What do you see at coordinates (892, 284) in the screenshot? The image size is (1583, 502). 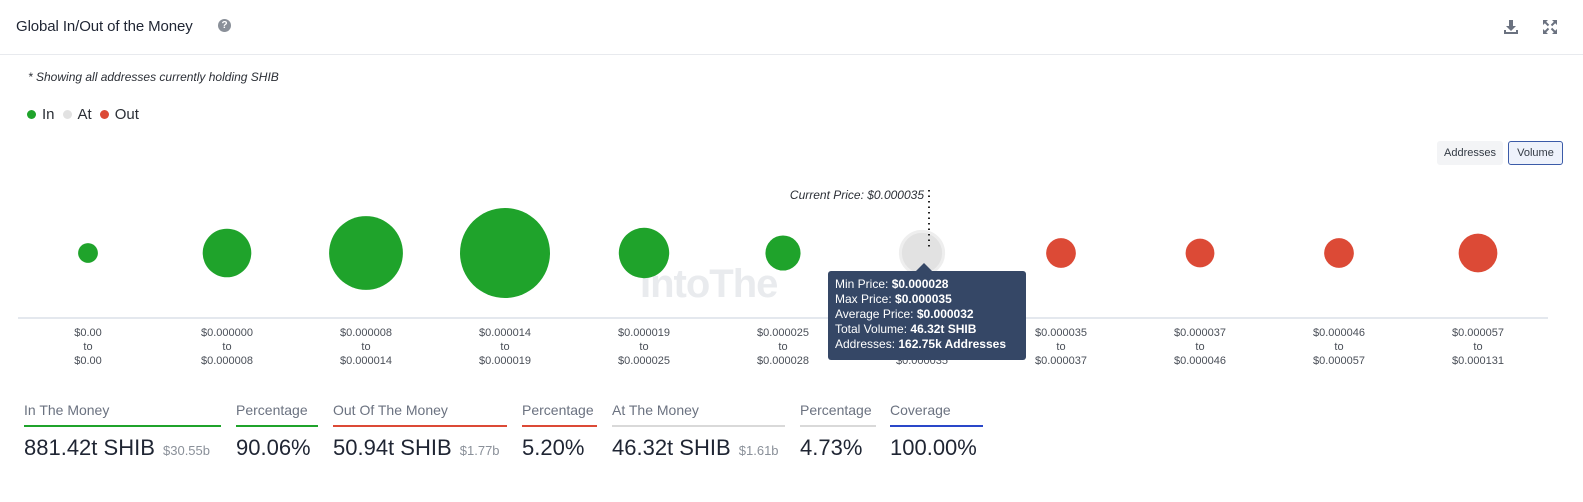 I see `tooltip-min-price: Min Price: $0.000028` at bounding box center [892, 284].